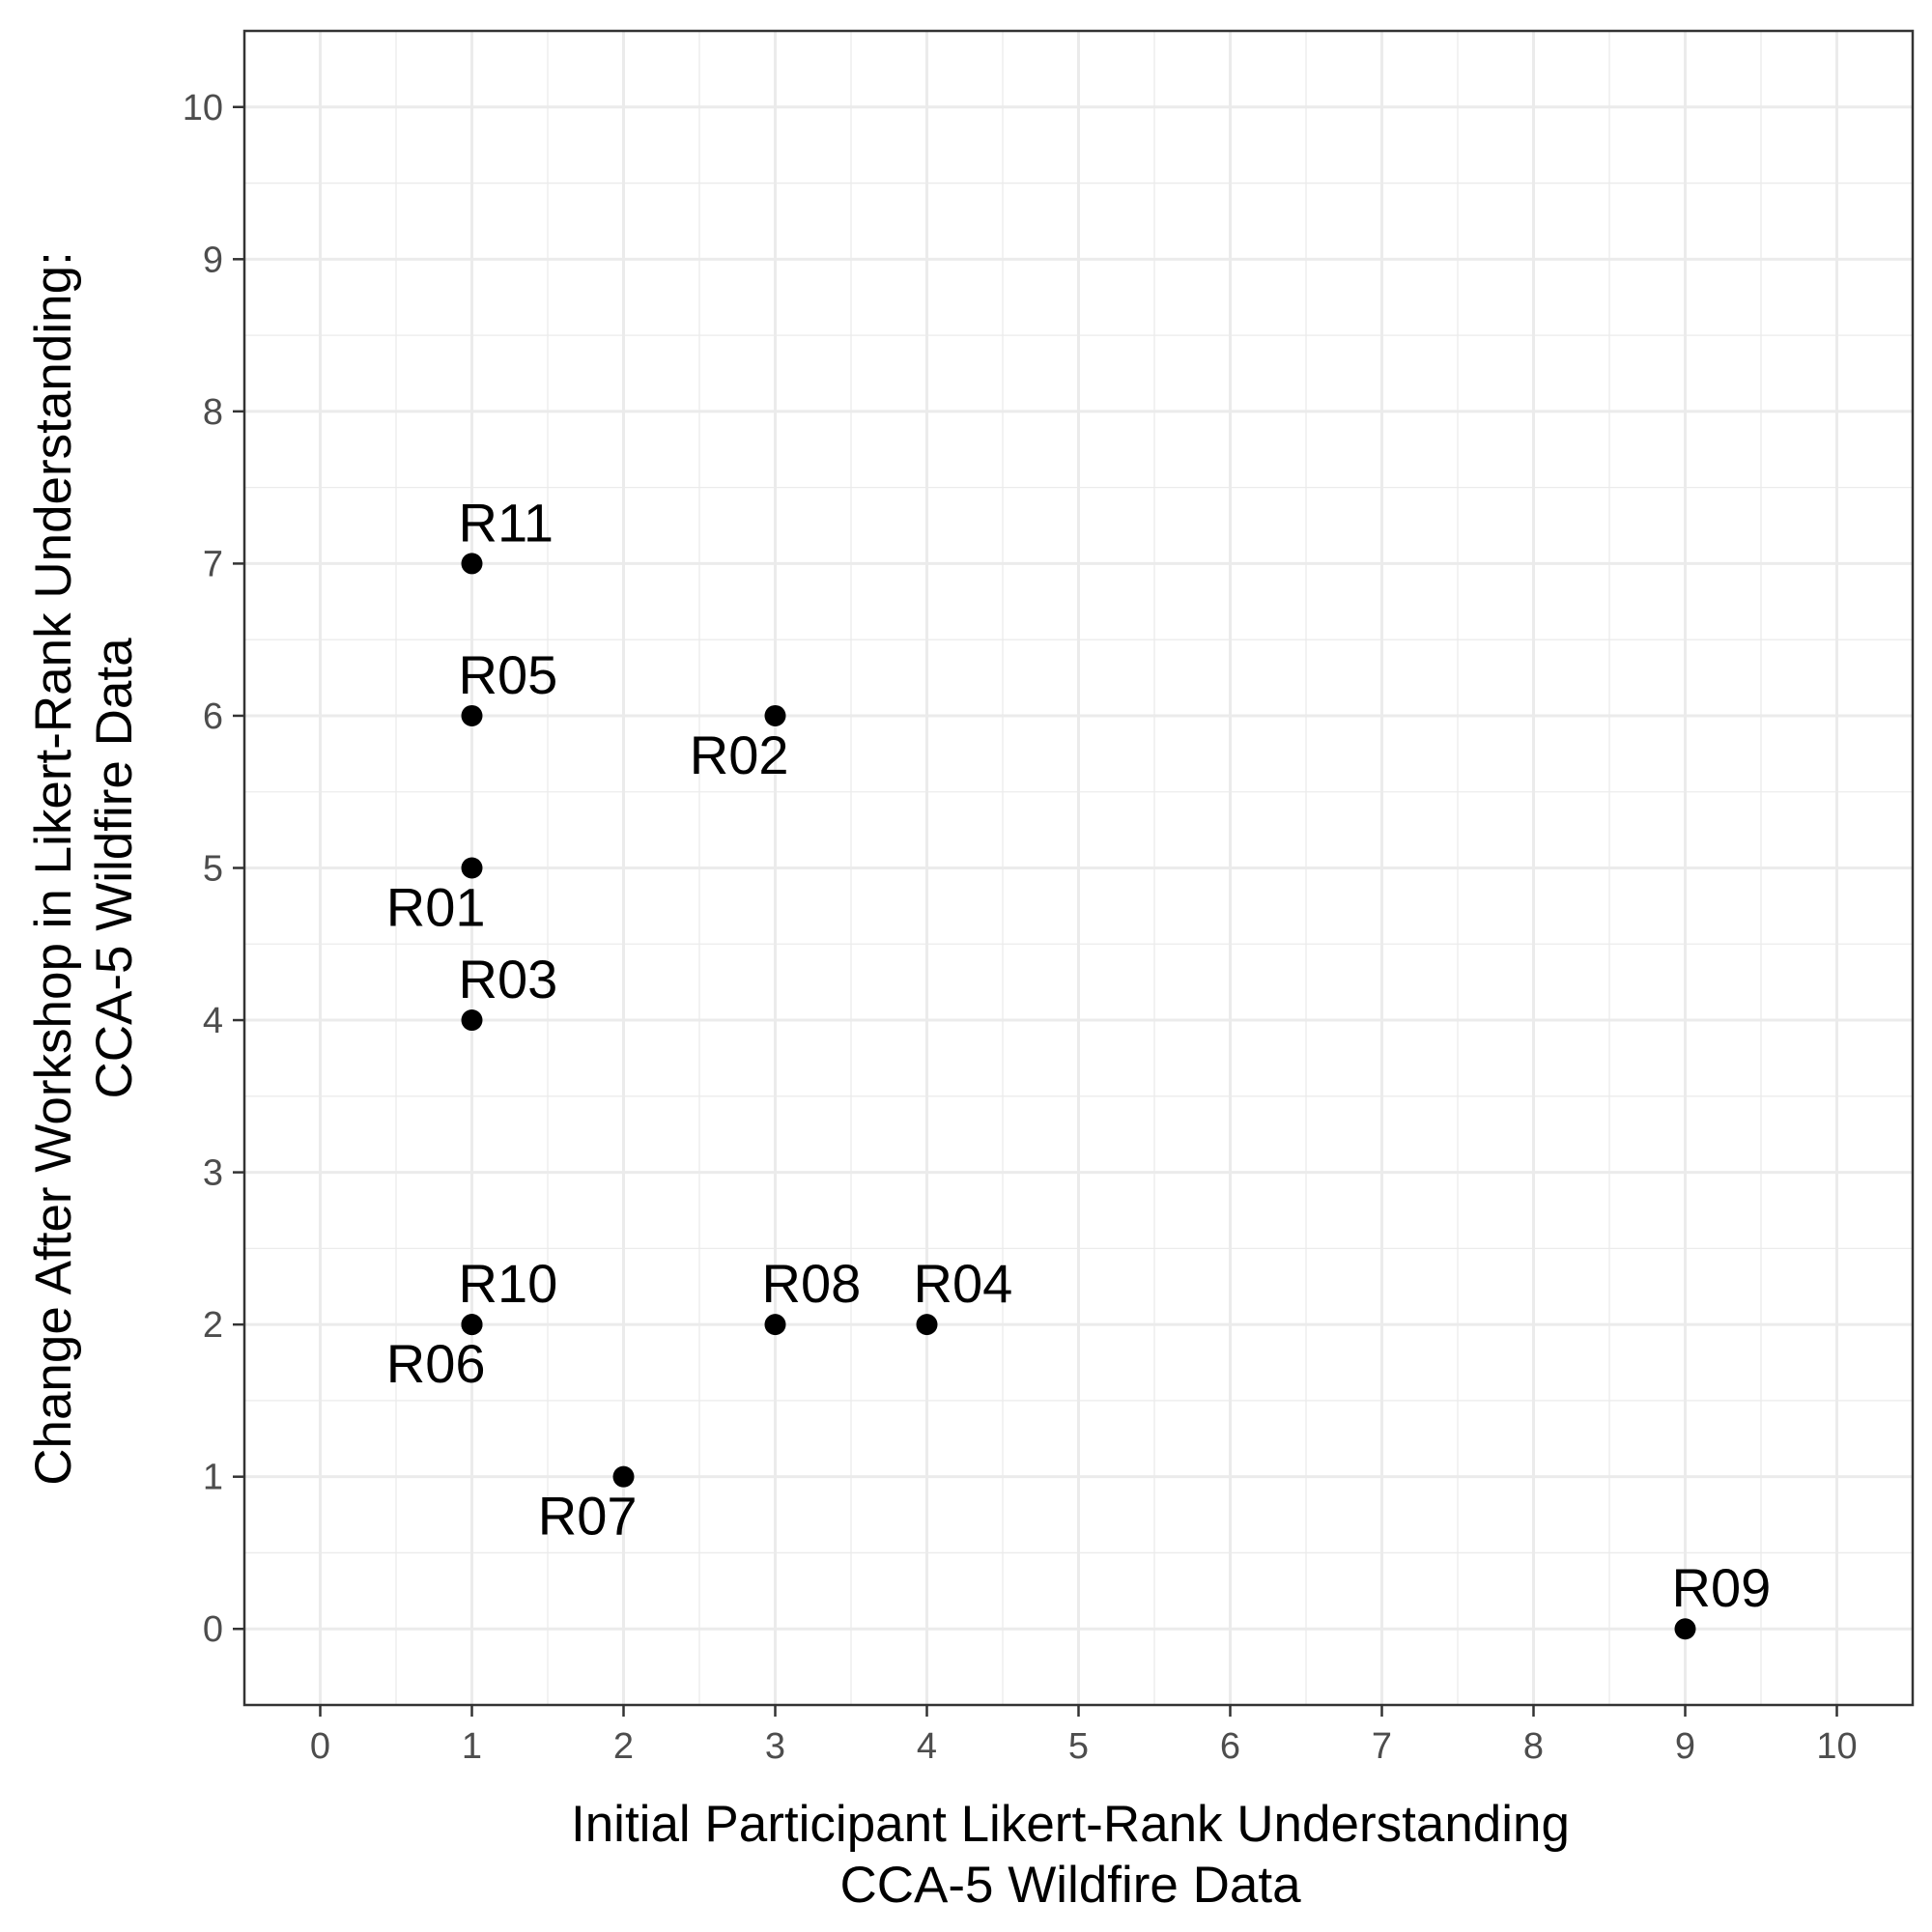 The height and width of the screenshot is (1932, 1932). I want to click on x-axis-tick-label: 2, so click(623, 1746).